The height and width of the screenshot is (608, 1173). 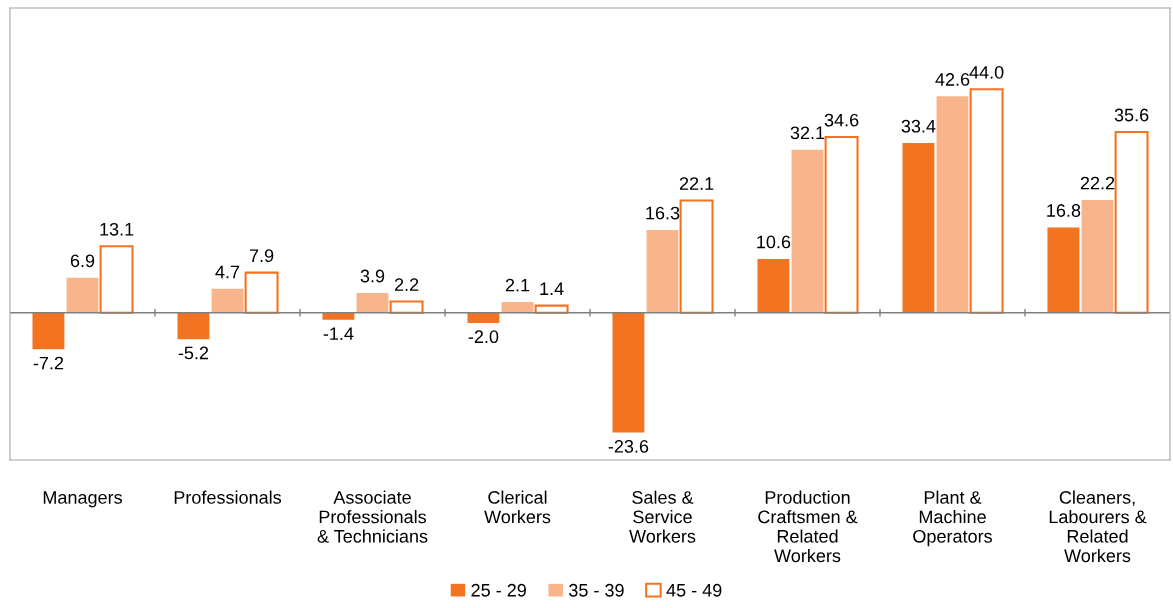 What do you see at coordinates (808, 526) in the screenshot?
I see `x-tick-label: Production Craftsmen & Related Workers` at bounding box center [808, 526].